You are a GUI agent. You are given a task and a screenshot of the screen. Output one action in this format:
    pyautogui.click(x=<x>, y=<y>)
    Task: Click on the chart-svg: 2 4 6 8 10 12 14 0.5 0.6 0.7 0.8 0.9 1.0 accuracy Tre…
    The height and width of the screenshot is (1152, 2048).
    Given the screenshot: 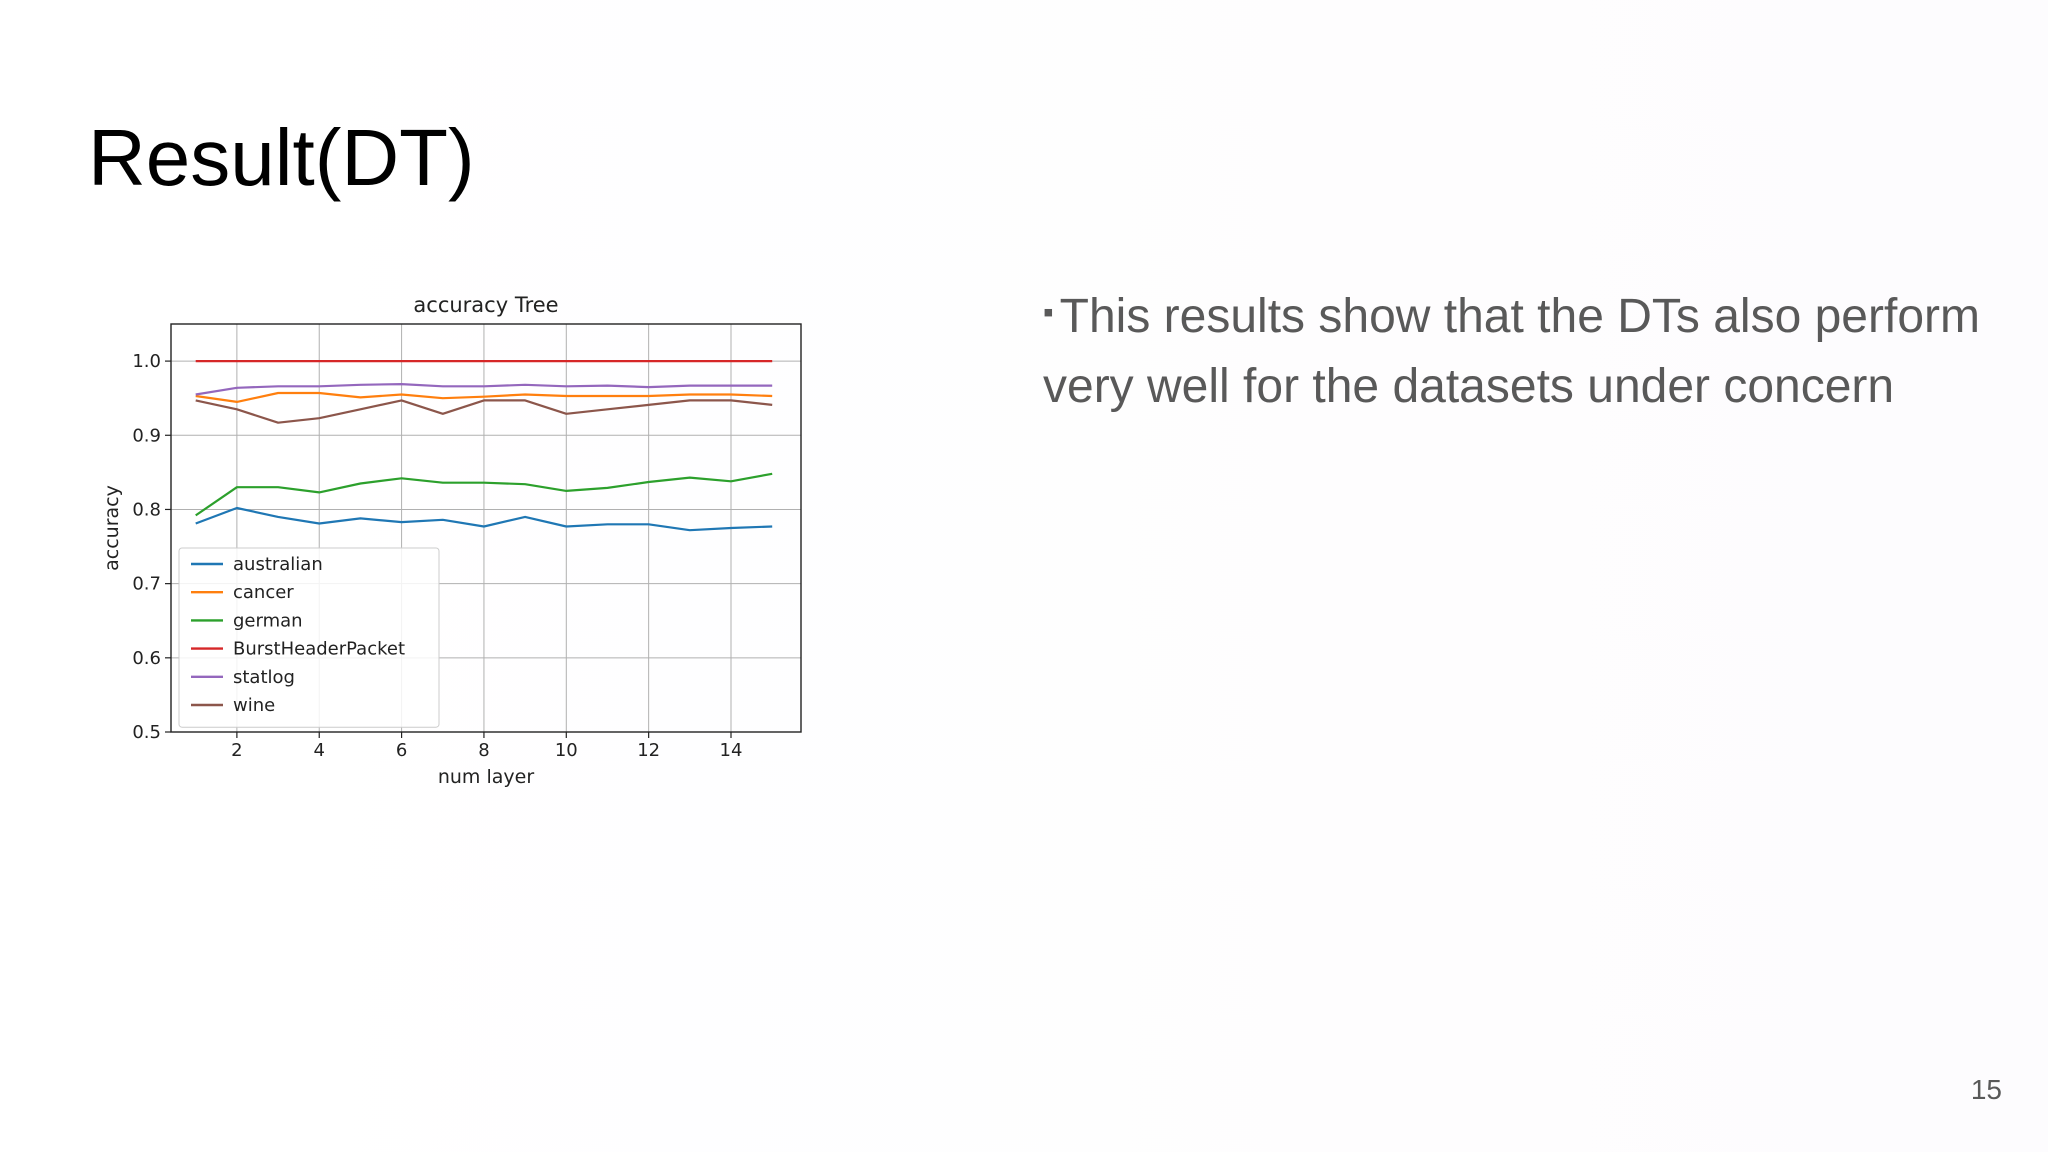 What is the action you would take?
    pyautogui.click(x=451, y=540)
    